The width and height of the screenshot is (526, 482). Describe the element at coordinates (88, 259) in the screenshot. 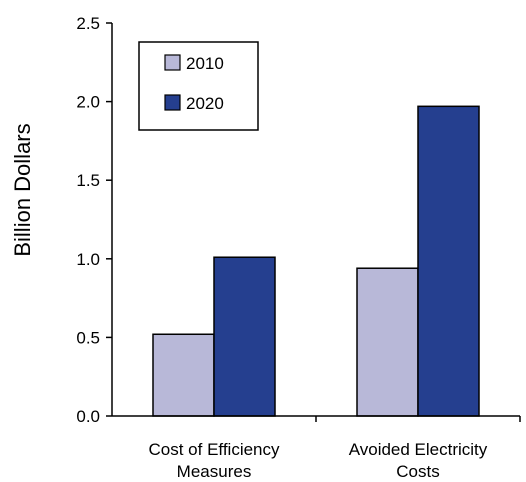

I see `y-tick-label: 1.0` at that location.